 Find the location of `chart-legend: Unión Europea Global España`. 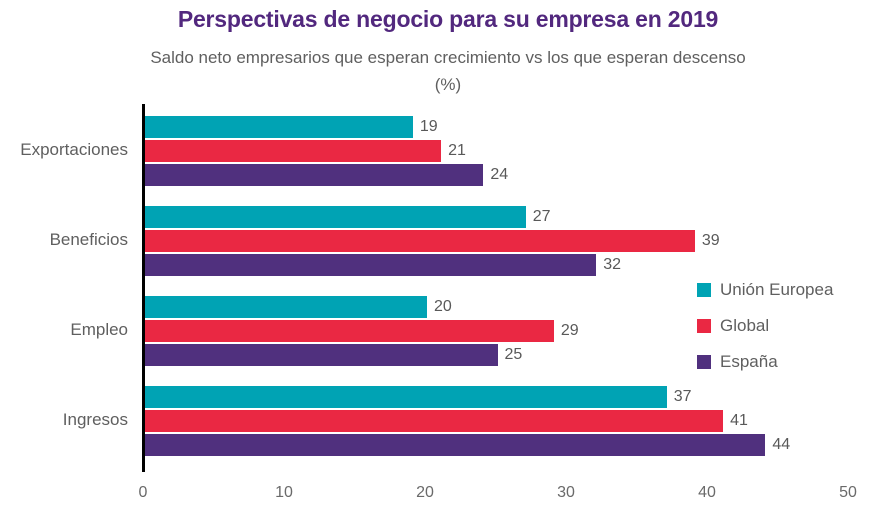

chart-legend: Unión Europea Global España is located at coordinates (765, 326).